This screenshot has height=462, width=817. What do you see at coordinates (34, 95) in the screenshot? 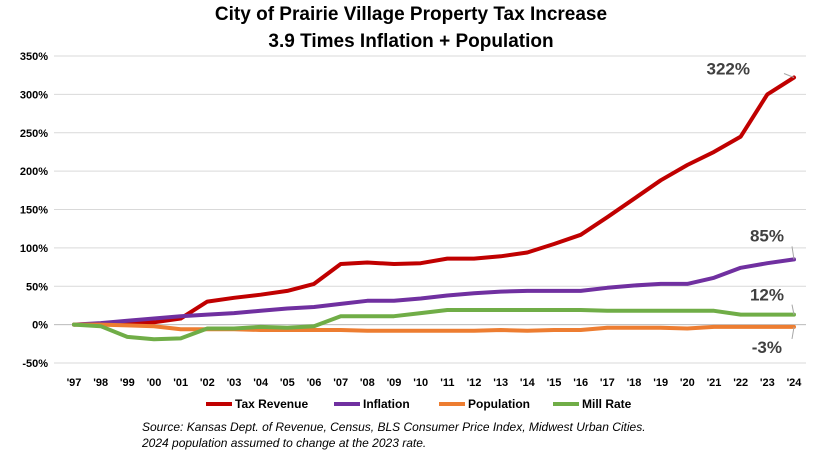
I see `y-tick-label: 300%` at bounding box center [34, 95].